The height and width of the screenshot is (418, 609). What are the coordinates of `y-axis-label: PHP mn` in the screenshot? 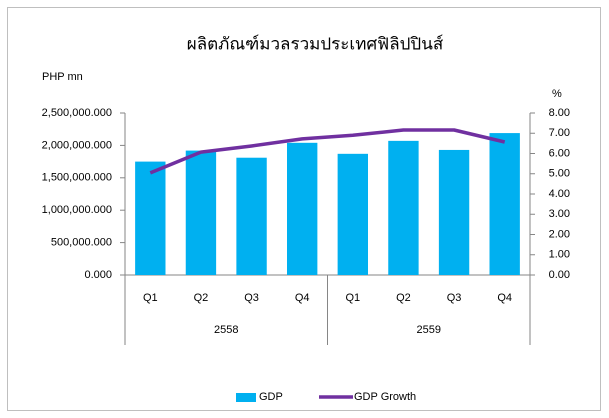 It's located at (62, 77).